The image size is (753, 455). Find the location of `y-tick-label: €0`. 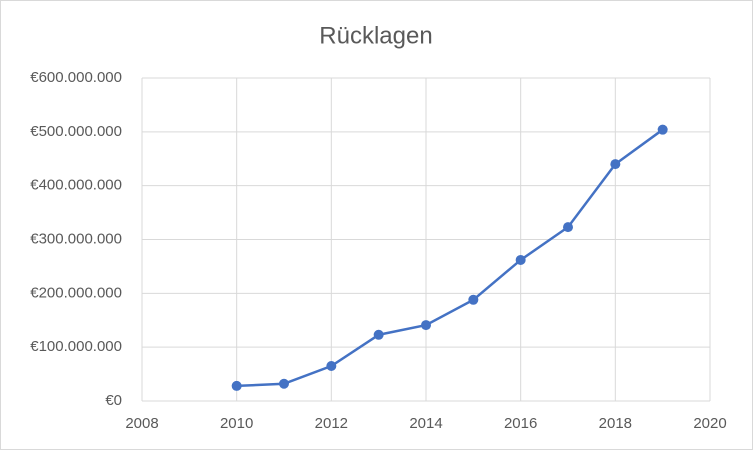

y-tick-label: €0 is located at coordinates (113, 400).